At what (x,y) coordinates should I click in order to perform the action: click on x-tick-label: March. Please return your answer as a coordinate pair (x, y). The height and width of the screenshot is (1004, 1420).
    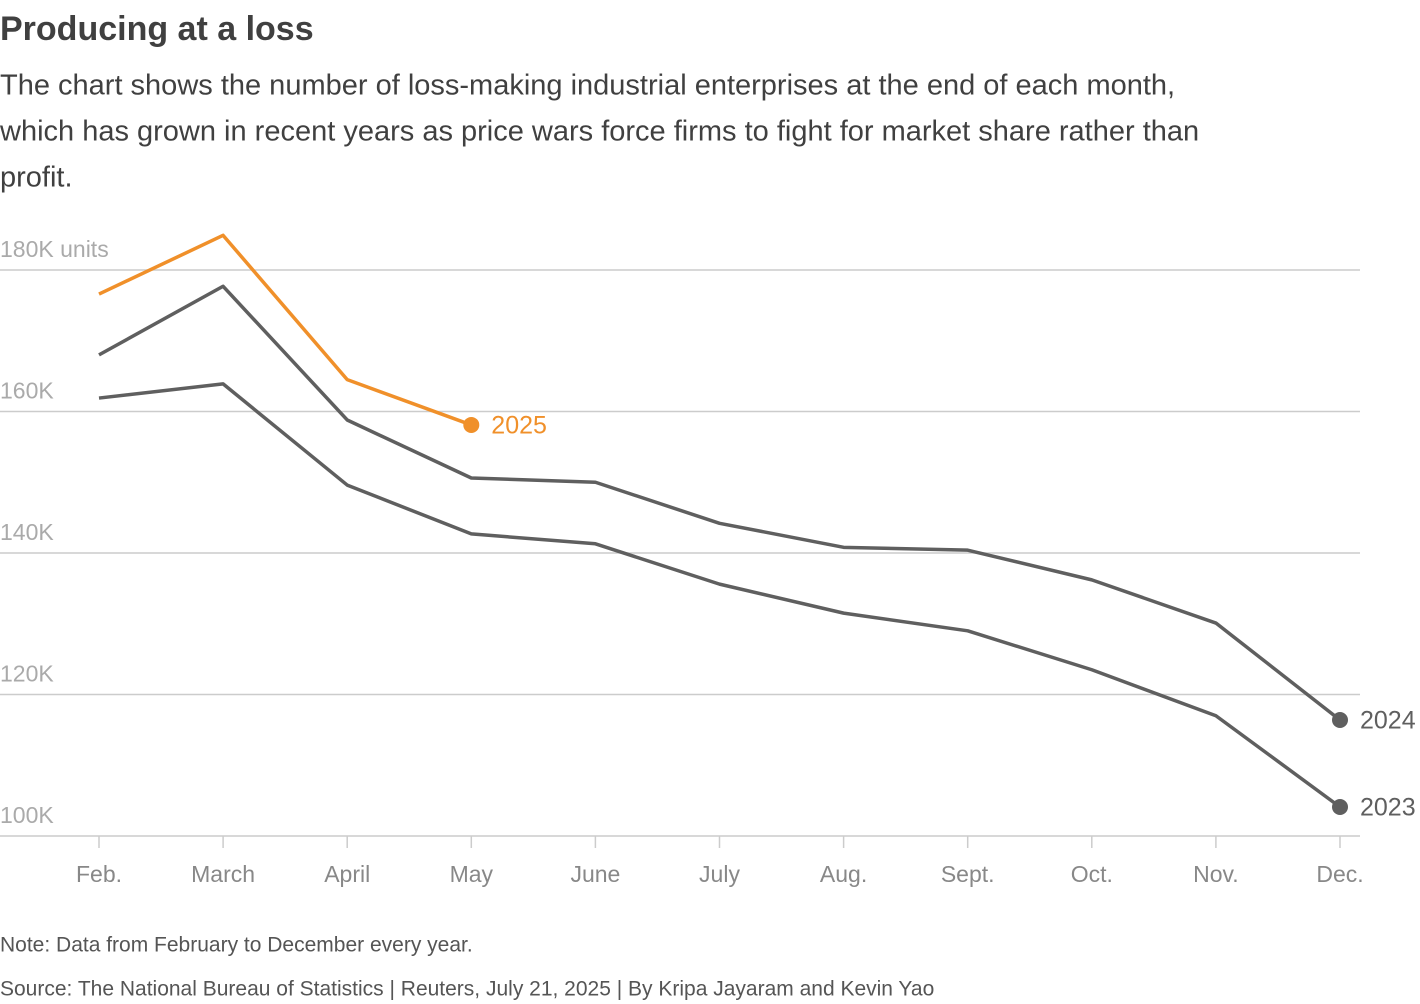
    Looking at the image, I should click on (223, 874).